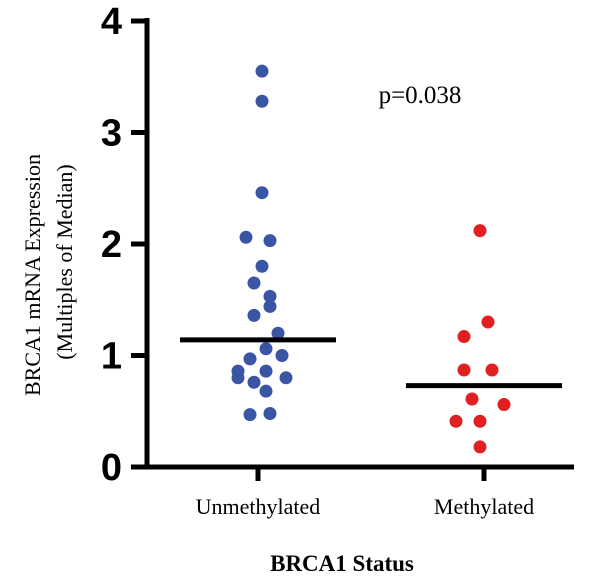  What do you see at coordinates (111, 134) in the screenshot?
I see `y-tick-label: 3` at bounding box center [111, 134].